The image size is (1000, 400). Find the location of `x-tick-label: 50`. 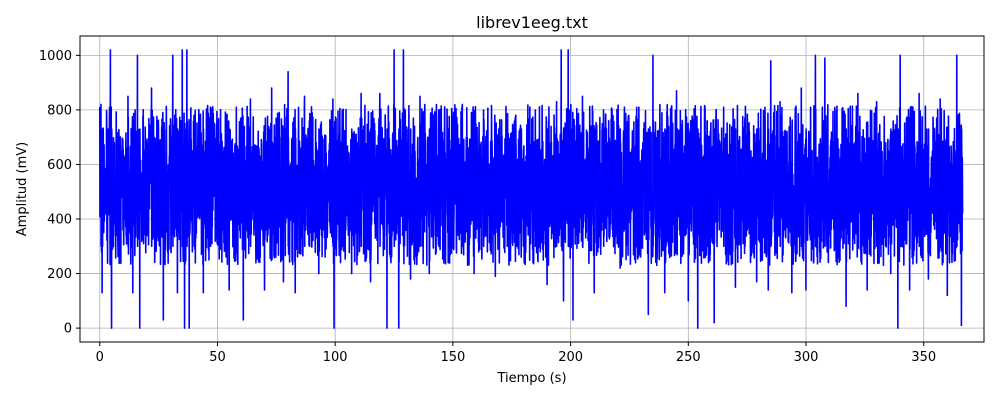

x-tick-label: 50 is located at coordinates (217, 357).